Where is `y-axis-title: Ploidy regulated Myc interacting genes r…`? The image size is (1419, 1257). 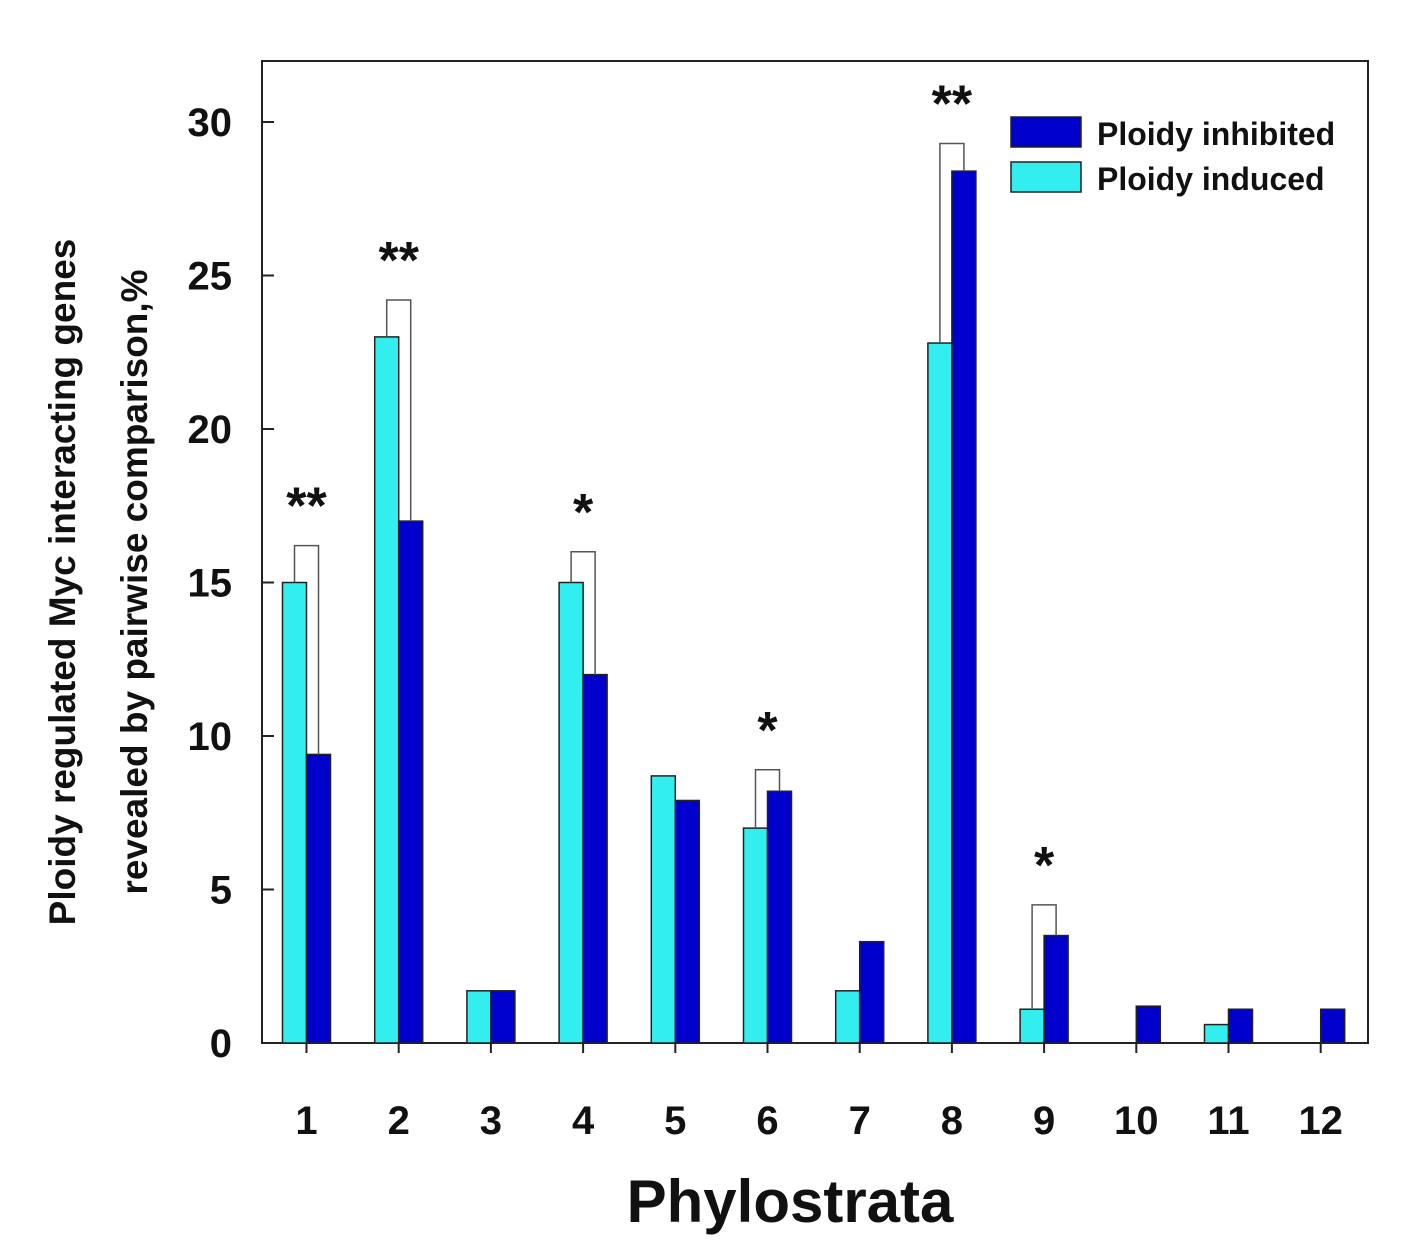
y-axis-title: Ploidy regulated Myc interacting genes r… is located at coordinates (98, 582).